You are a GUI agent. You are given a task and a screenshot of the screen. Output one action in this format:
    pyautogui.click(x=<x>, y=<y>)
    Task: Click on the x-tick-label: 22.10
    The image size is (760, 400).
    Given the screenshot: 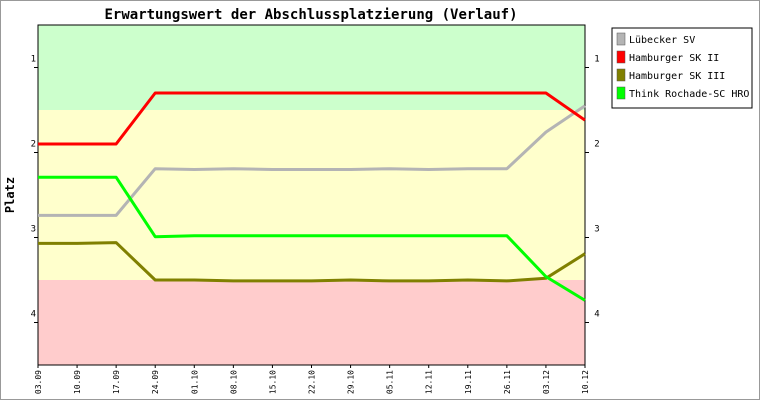 What is the action you would take?
    pyautogui.click(x=312, y=382)
    